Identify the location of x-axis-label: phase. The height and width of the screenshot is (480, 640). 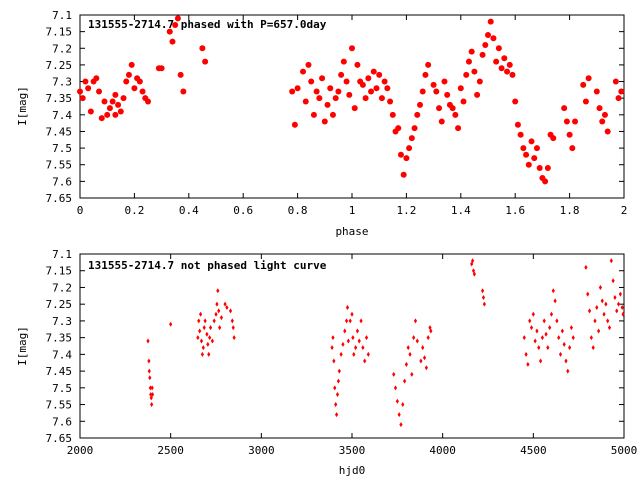
(351, 231).